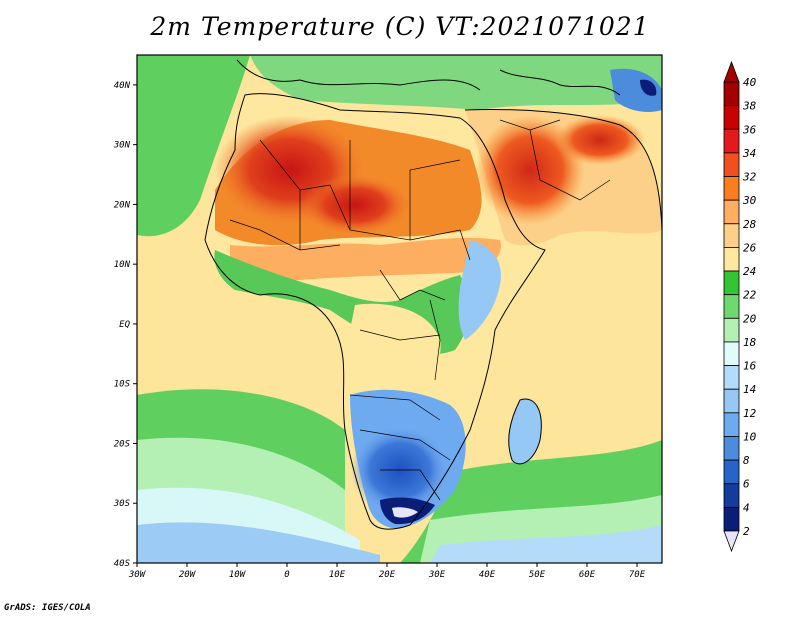  I want to click on lat-tick-label: 10S, so click(122, 385).